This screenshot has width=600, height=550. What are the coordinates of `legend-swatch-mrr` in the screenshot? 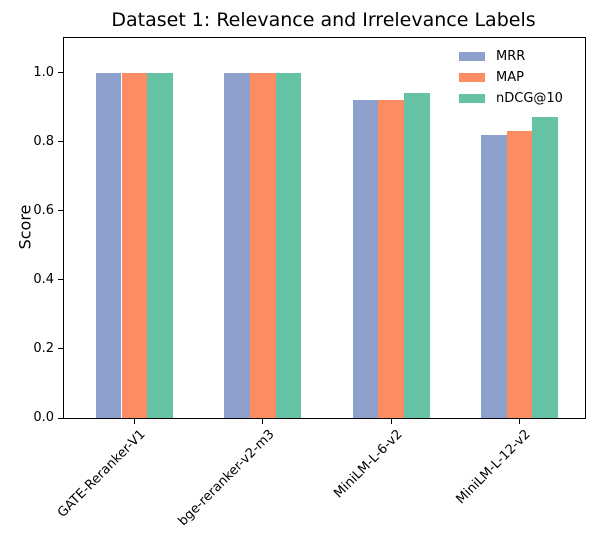 It's located at (472, 56).